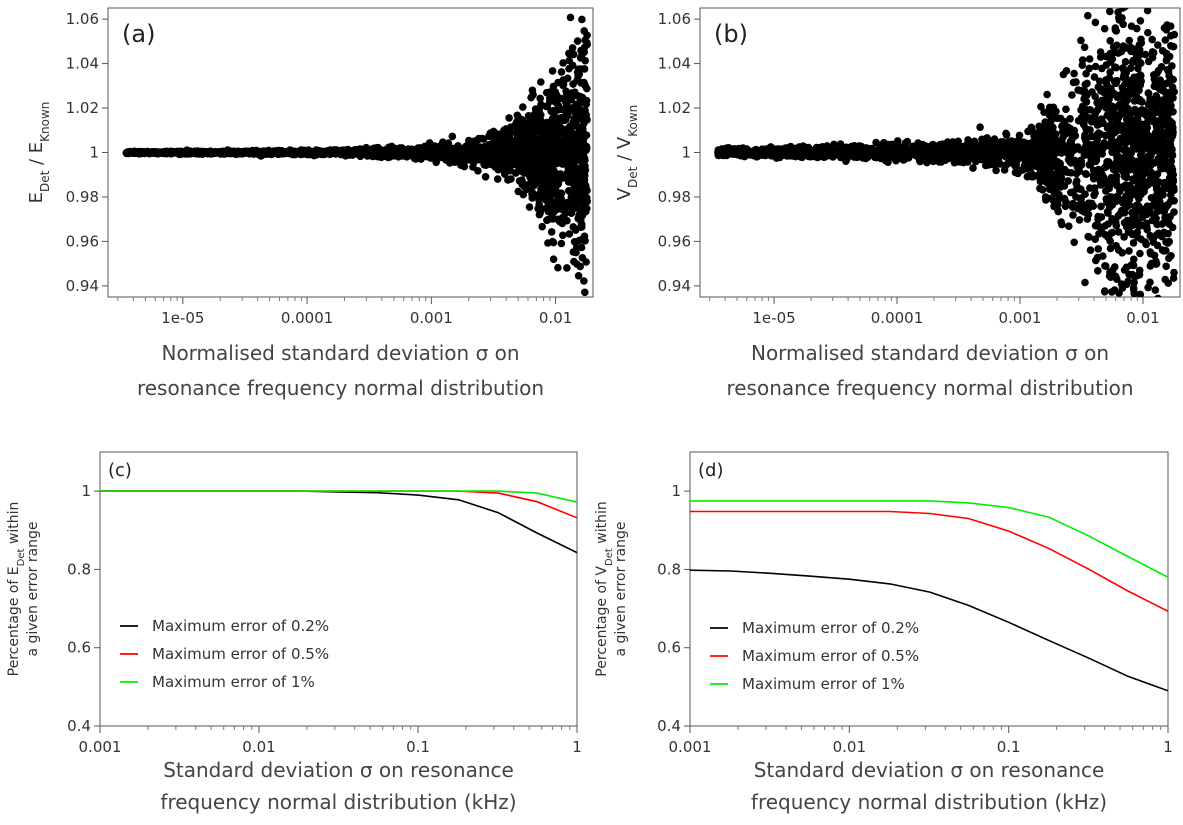 The height and width of the screenshot is (825, 1183). Describe the element at coordinates (356, 155) in the screenshot. I see `plot-area` at that location.